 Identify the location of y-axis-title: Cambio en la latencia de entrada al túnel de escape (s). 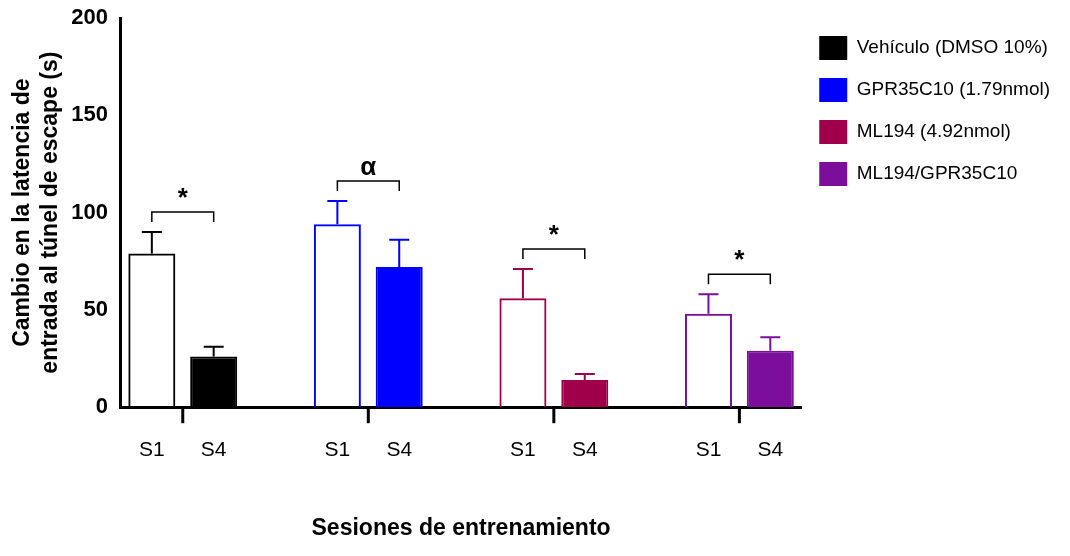
(35, 212).